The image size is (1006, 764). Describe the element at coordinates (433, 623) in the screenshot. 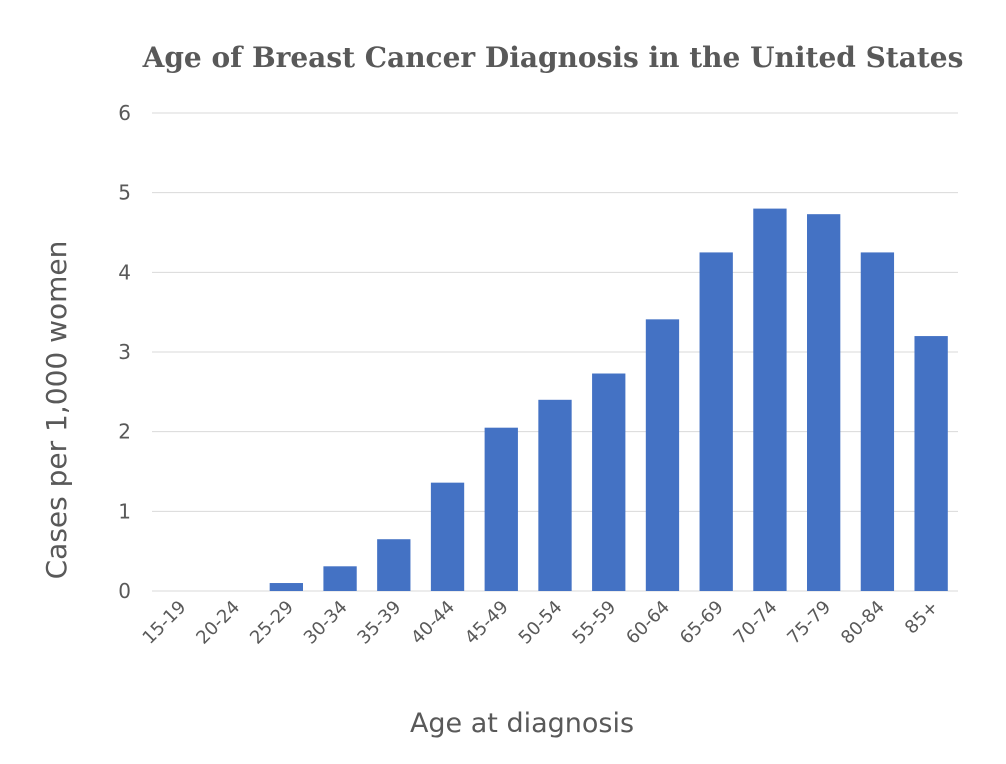

I see `x-tick-label: 40-44` at that location.